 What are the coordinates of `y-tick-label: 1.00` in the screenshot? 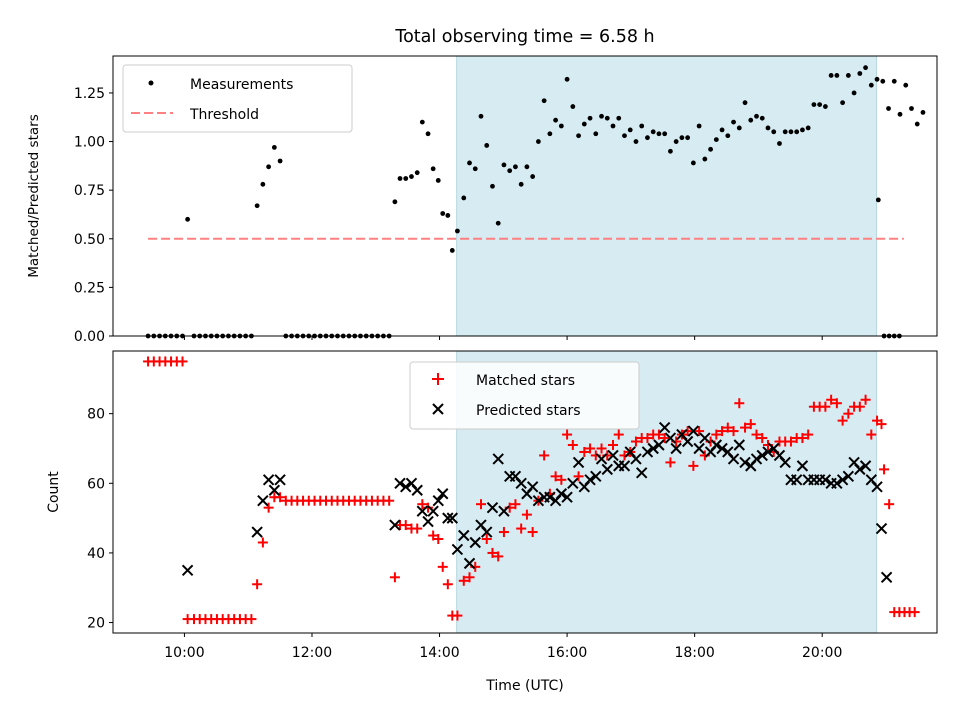 It's located at (89, 143).